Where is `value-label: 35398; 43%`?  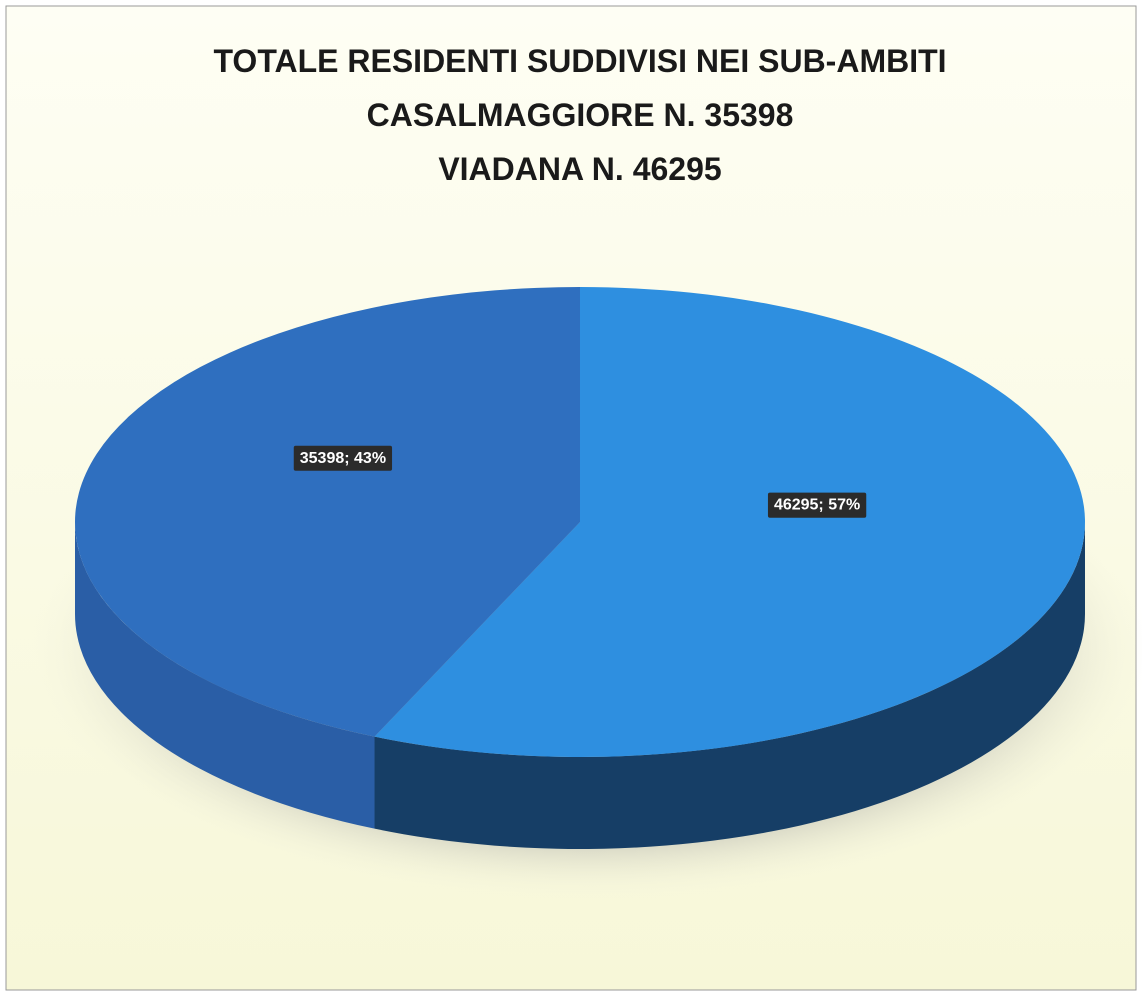 value-label: 35398; 43% is located at coordinates (343, 458).